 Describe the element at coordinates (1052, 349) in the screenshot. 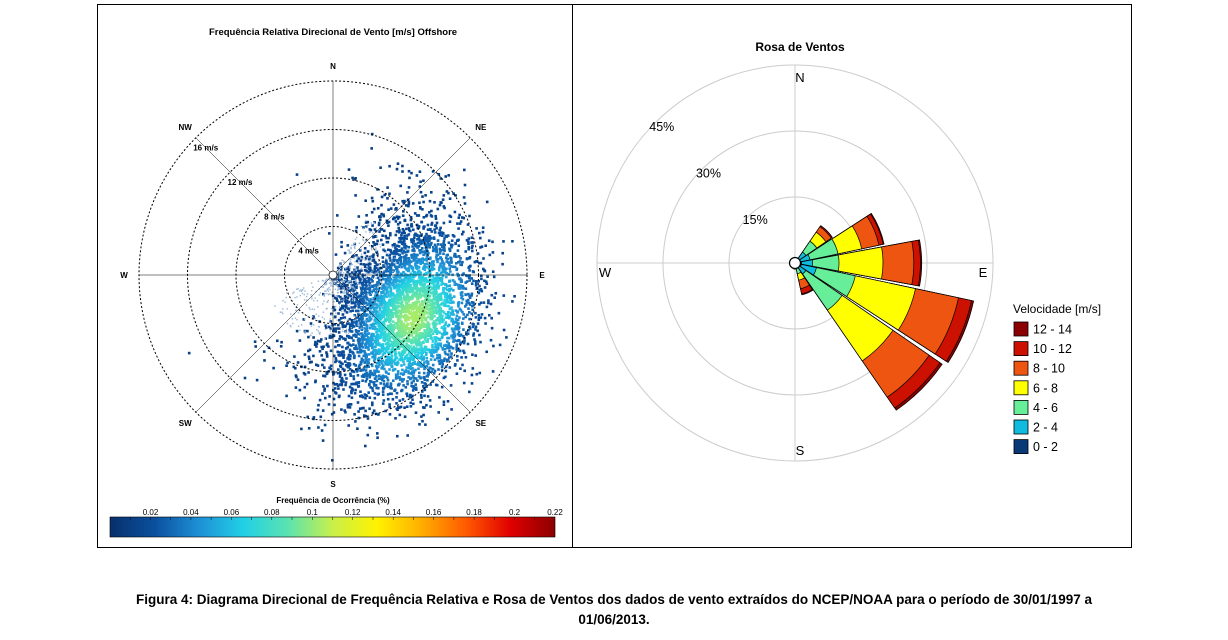

I see `legend-label: 10 - 12` at that location.